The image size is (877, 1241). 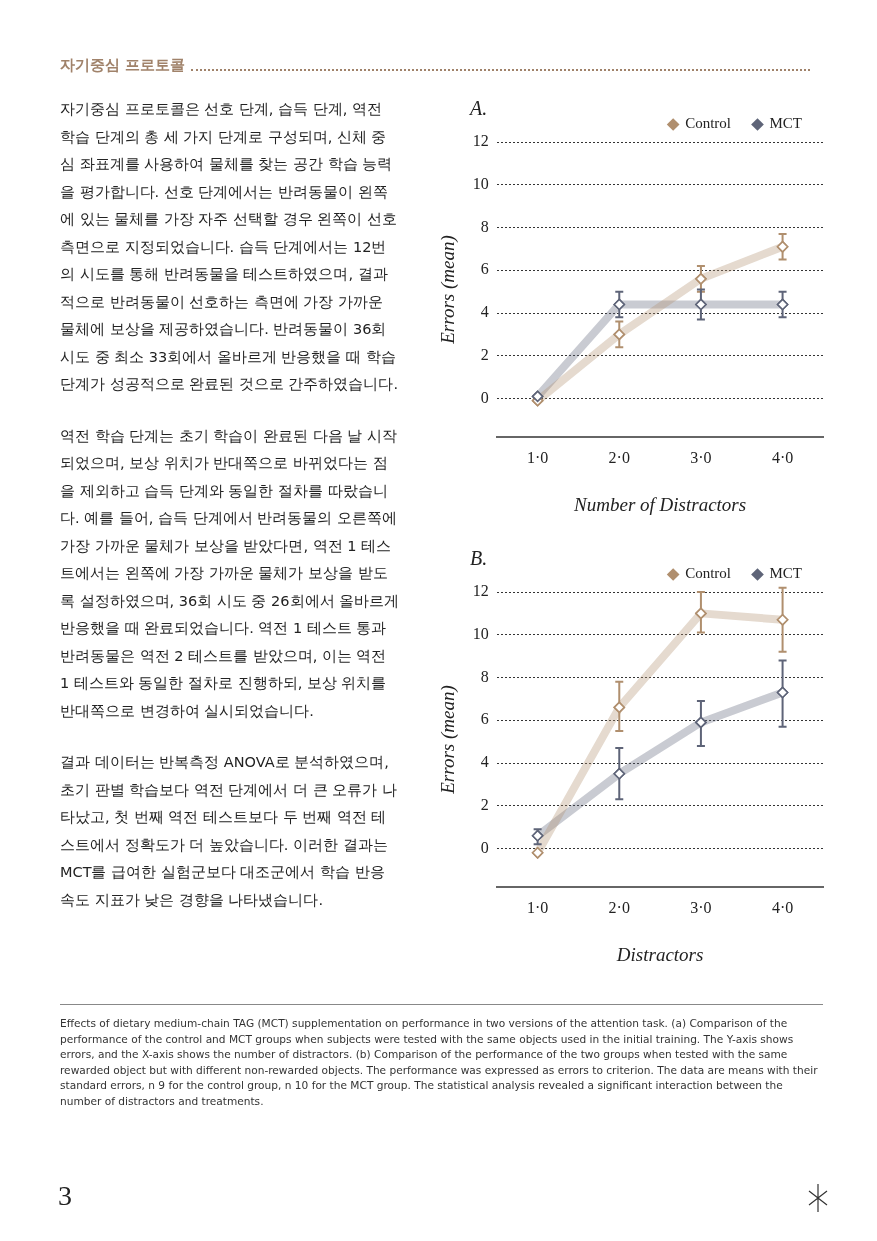 I want to click on x-axis-title: Number of Distractors, so click(x=660, y=504).